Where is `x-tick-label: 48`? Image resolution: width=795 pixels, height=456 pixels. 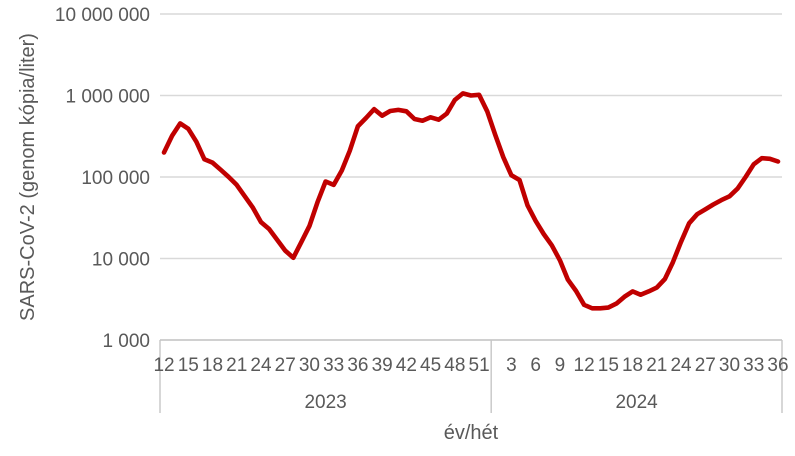 x-tick-label: 48 is located at coordinates (454, 365).